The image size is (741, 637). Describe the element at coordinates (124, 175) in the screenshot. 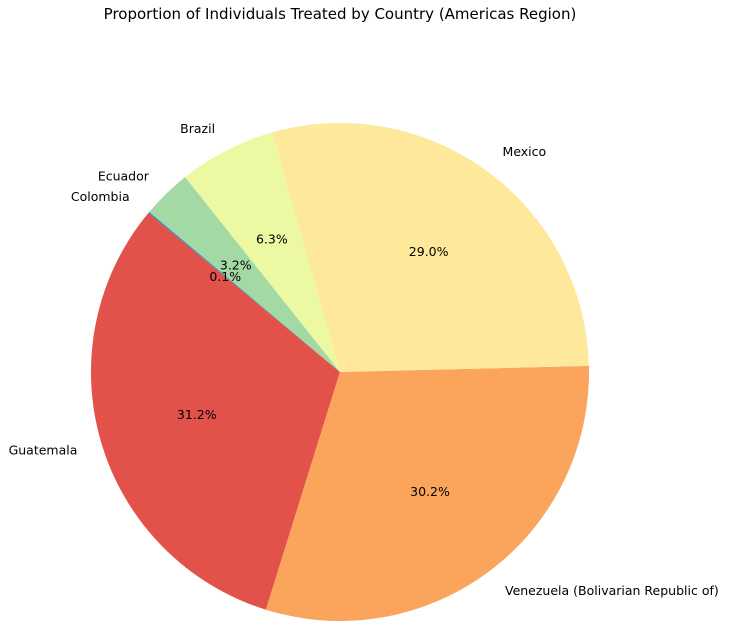

I see `slice-label-ecuador: Ecuador` at that location.